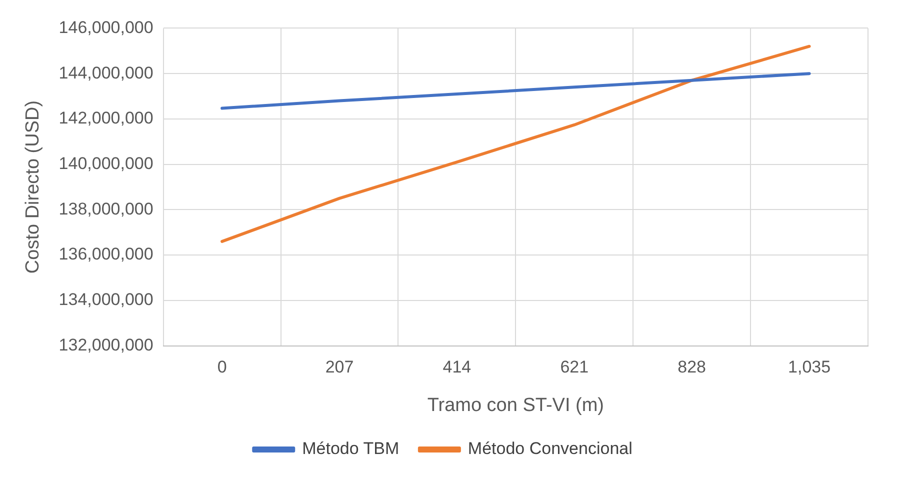 The image size is (907, 486). What do you see at coordinates (222, 367) in the screenshot?
I see `x-tick-label: 0` at bounding box center [222, 367].